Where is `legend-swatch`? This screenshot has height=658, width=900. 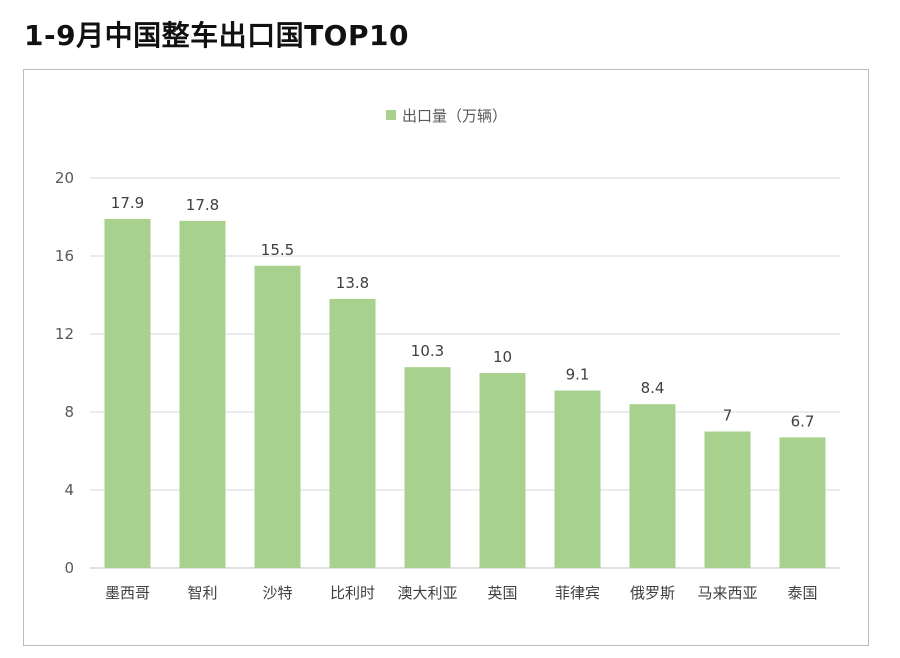 legend-swatch is located at coordinates (391, 115).